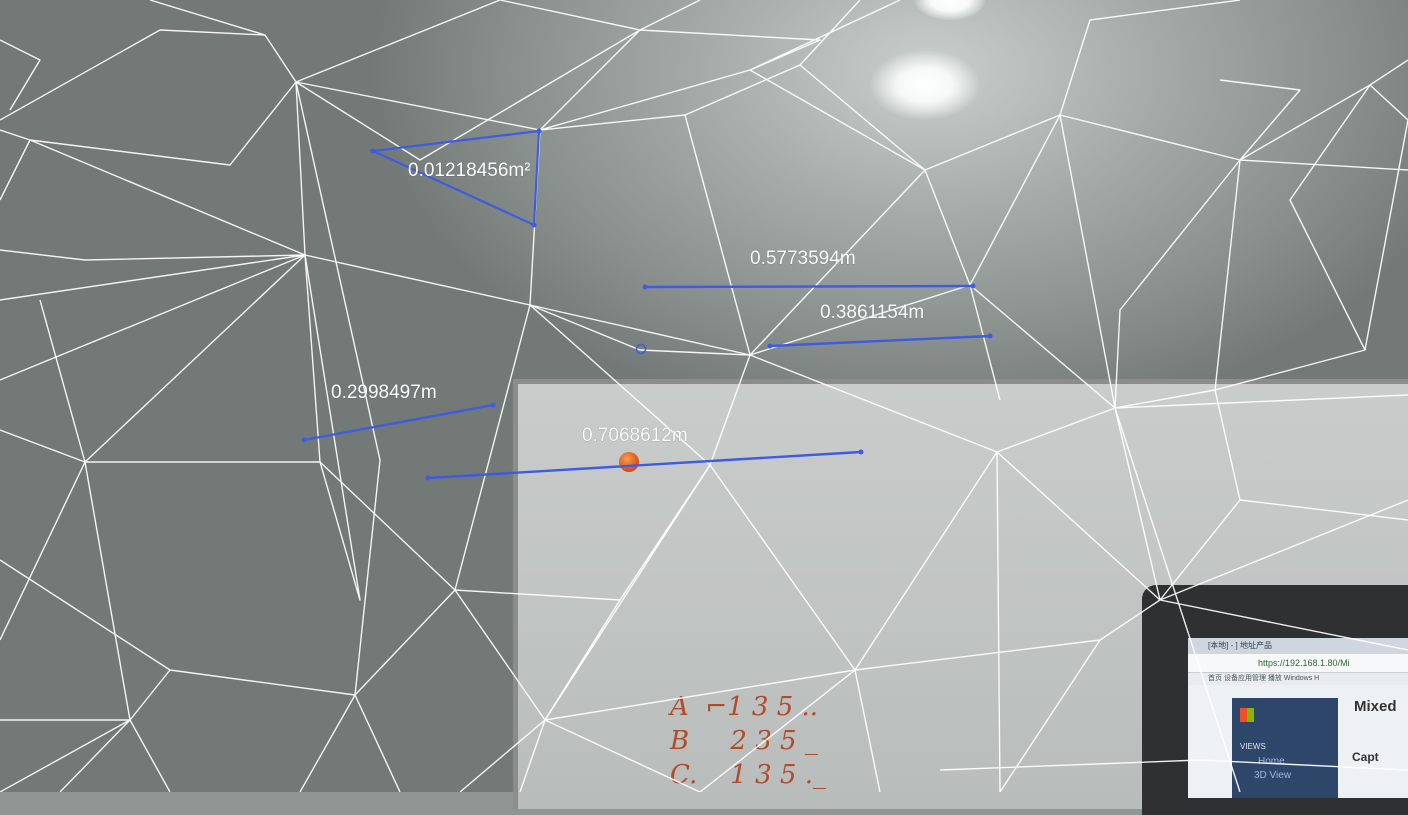 The height and width of the screenshot is (815, 1408). Describe the element at coordinates (925, 85) in the screenshot. I see `ceiling-light-glow` at that location.